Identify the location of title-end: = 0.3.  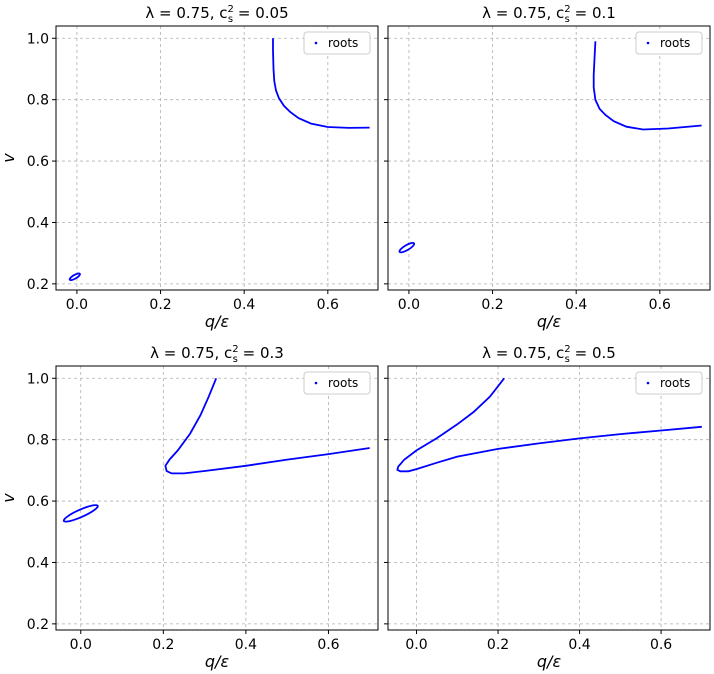
(261, 353).